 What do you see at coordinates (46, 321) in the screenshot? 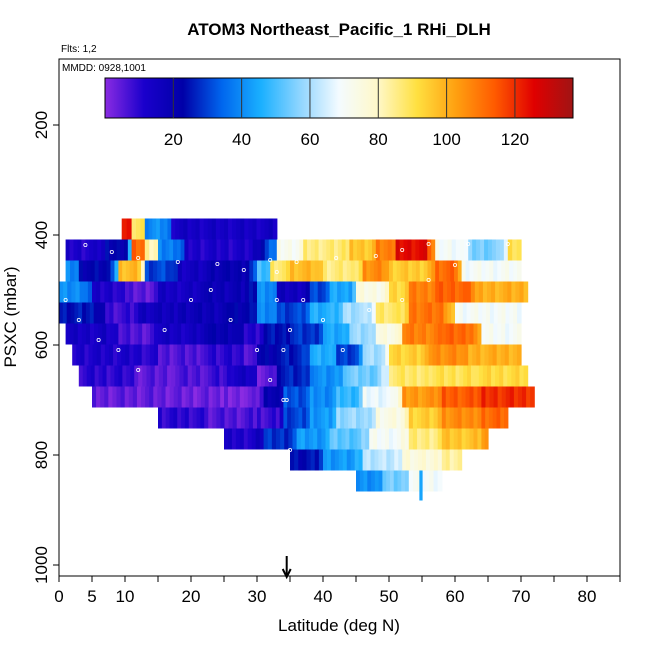
I see `y-axis: 200 400 600 800 1000` at bounding box center [46, 321].